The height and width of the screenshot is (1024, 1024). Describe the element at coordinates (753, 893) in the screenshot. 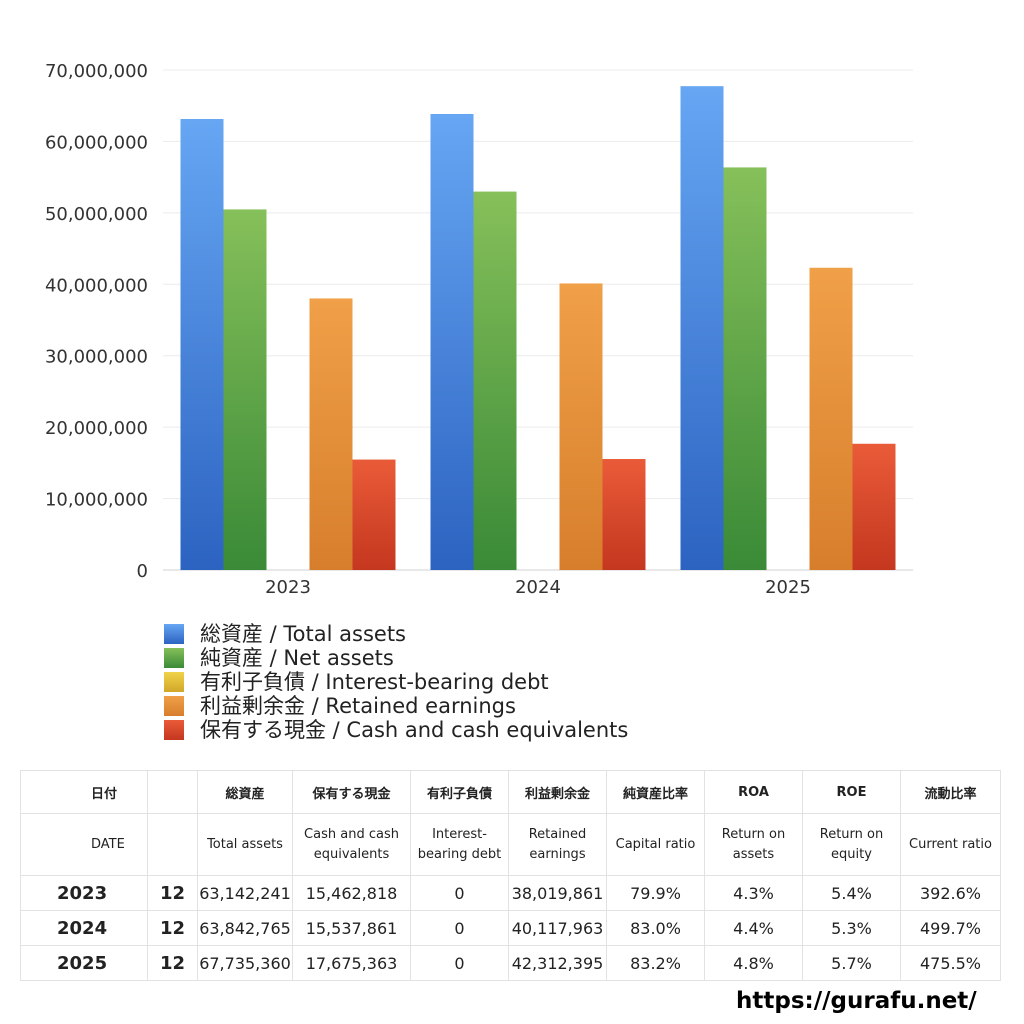

I see `table-cell: 4.3%` at that location.